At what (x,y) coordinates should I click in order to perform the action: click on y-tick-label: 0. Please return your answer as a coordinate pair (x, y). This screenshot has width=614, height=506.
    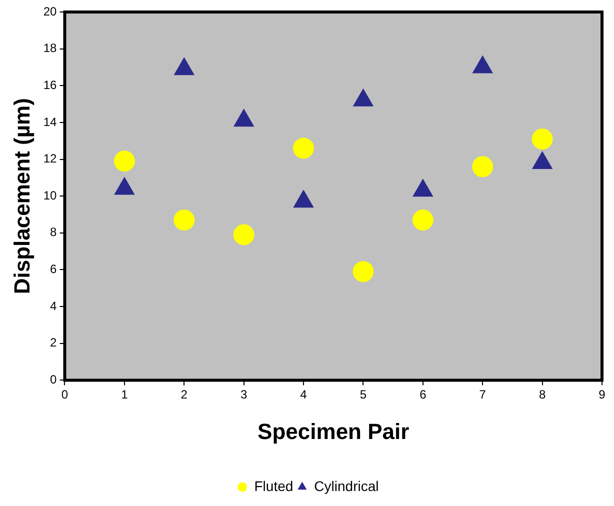
    Looking at the image, I should click on (54, 379).